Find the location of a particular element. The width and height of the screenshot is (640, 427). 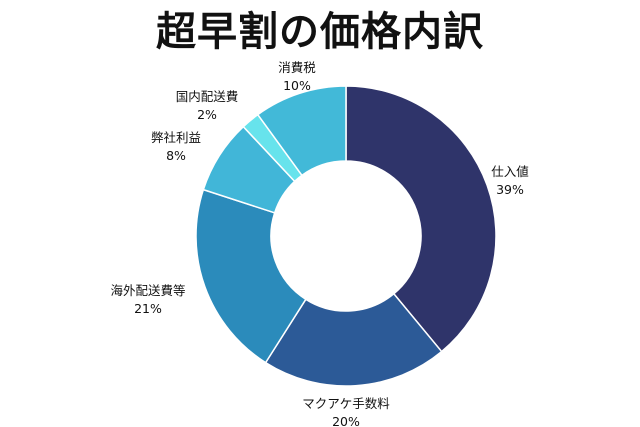

chart-title: 超早割の価格内訳 is located at coordinates (320, 32).